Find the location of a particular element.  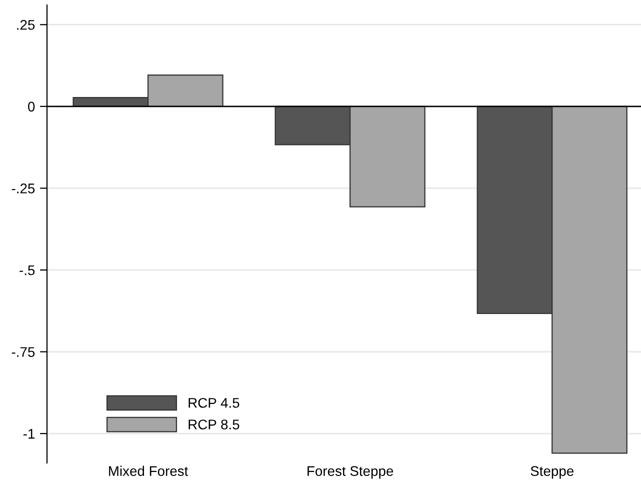

y-tick-label: -.25 is located at coordinates (23, 189).